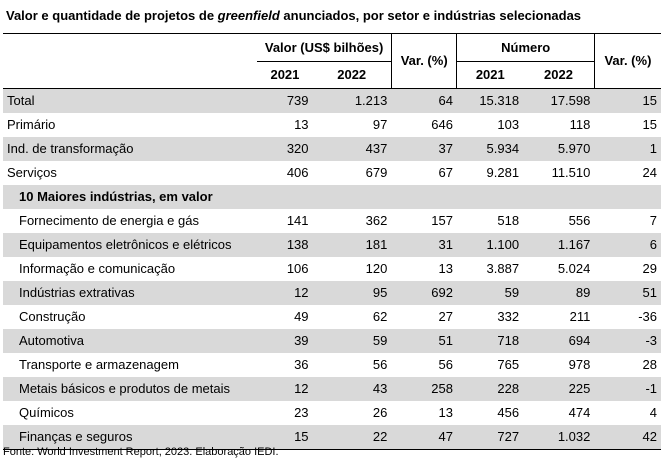 The height and width of the screenshot is (466, 665). Describe the element at coordinates (376, 172) in the screenshot. I see `cell-valor-2022: 679` at that location.